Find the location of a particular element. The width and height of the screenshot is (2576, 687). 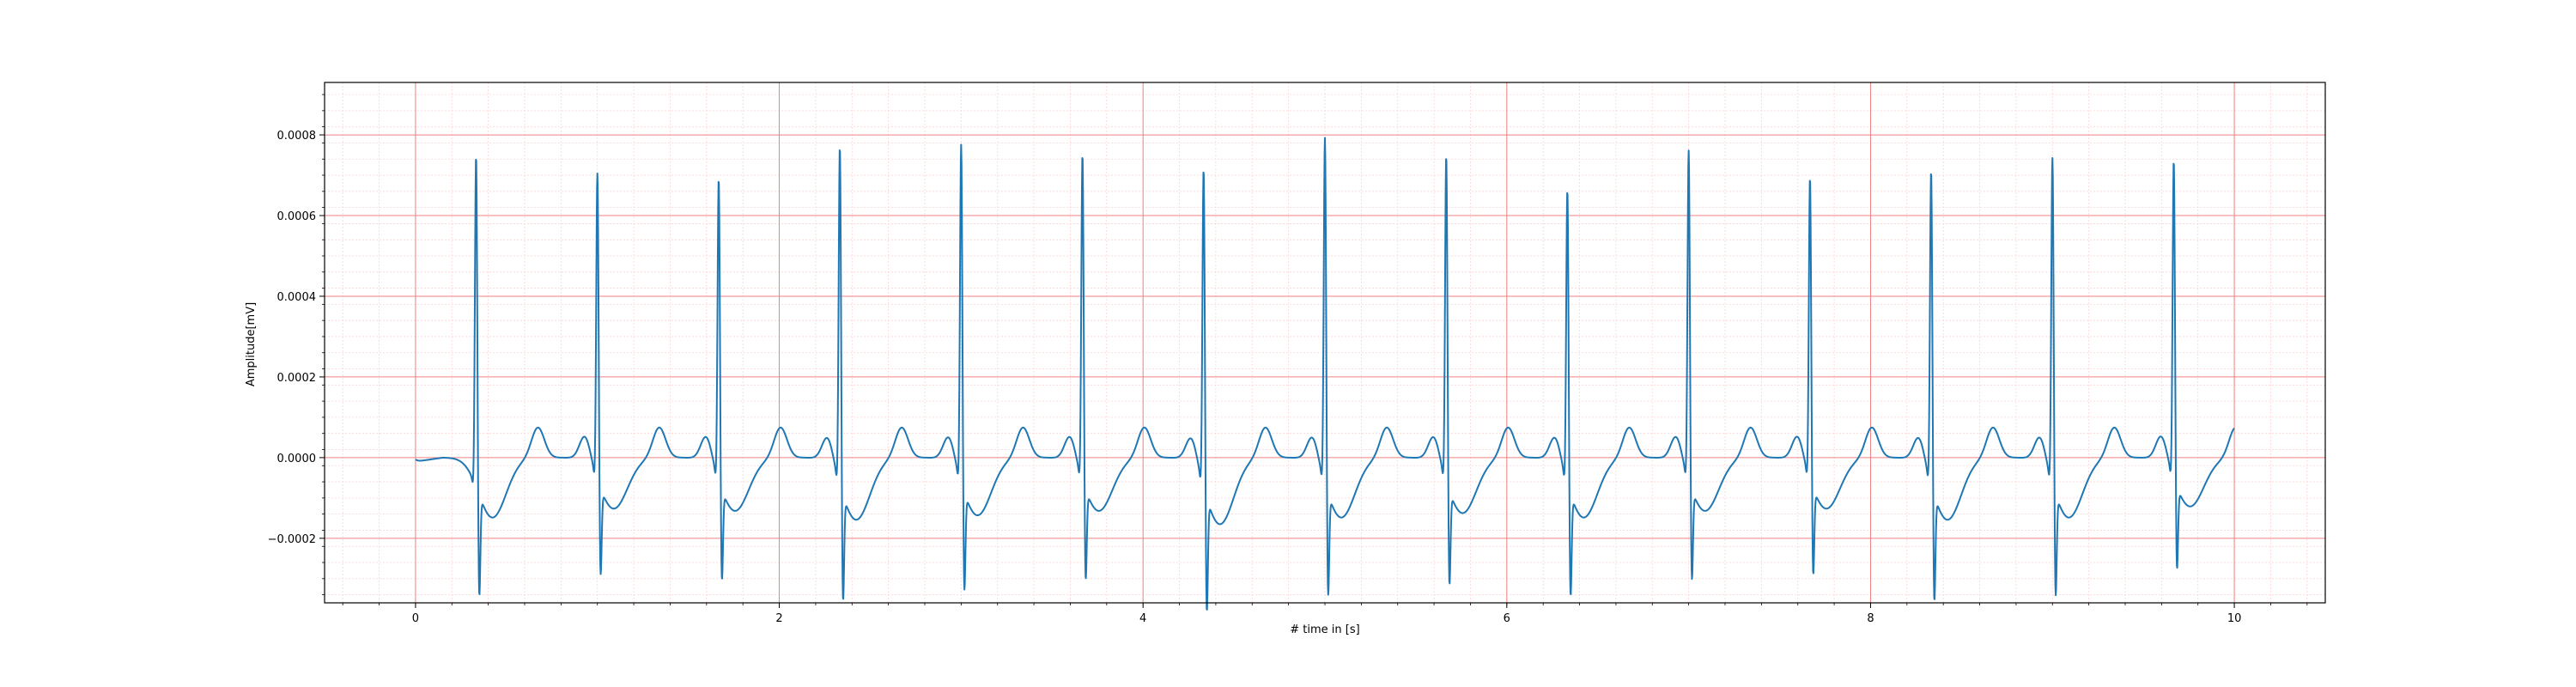

x-tick-label: 10 is located at coordinates (2234, 618).